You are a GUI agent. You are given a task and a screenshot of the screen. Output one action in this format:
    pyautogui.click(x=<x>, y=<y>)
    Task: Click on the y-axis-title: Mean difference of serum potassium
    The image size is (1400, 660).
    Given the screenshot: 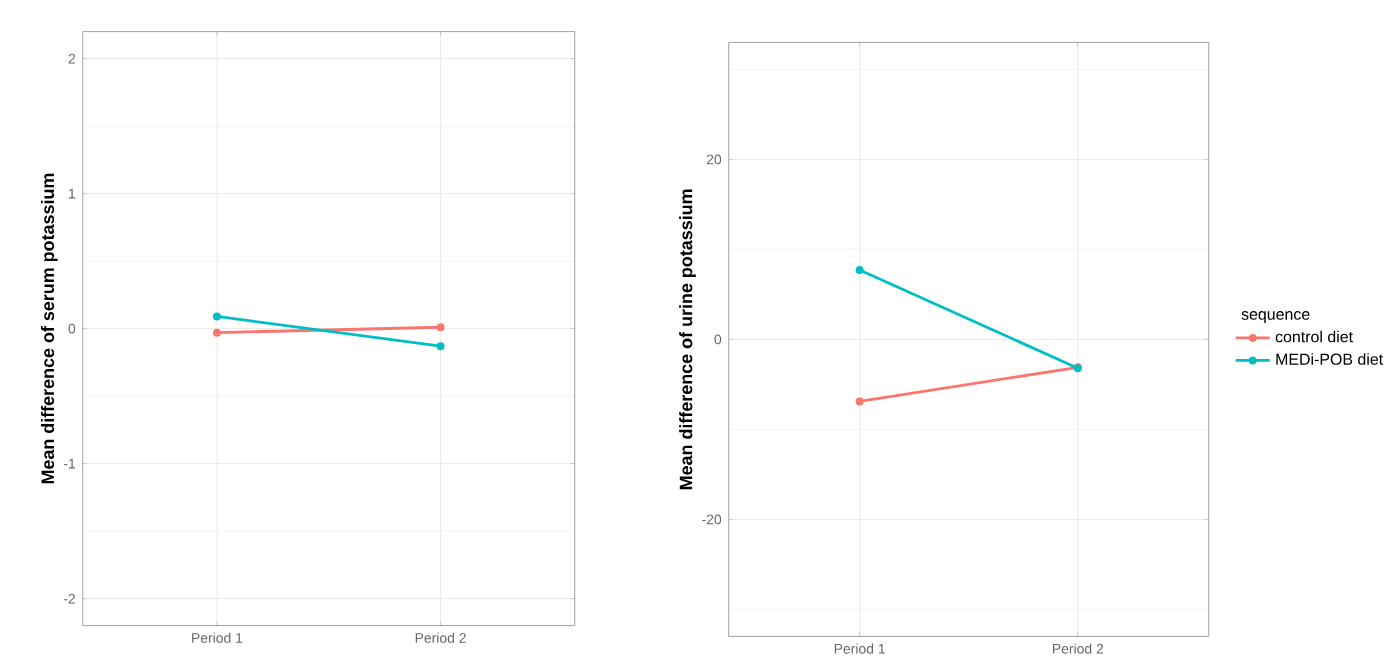 What is the action you would take?
    pyautogui.click(x=49, y=328)
    